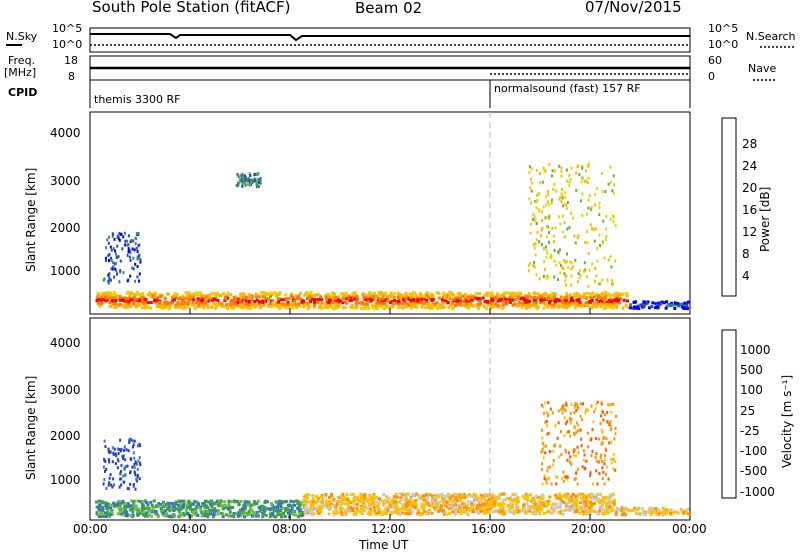 This screenshot has height=554, width=800. Describe the element at coordinates (65, 133) in the screenshot. I see `power-ytick-4000: 4000` at that location.